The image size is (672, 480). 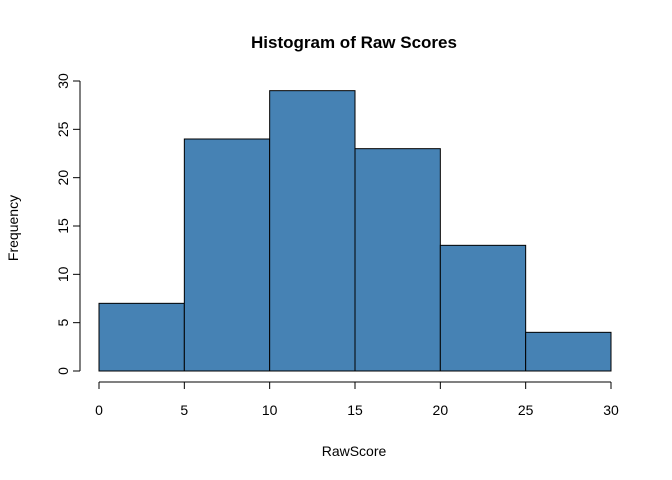 What do you see at coordinates (184, 410) in the screenshot?
I see `x-tick-label: 5` at bounding box center [184, 410].